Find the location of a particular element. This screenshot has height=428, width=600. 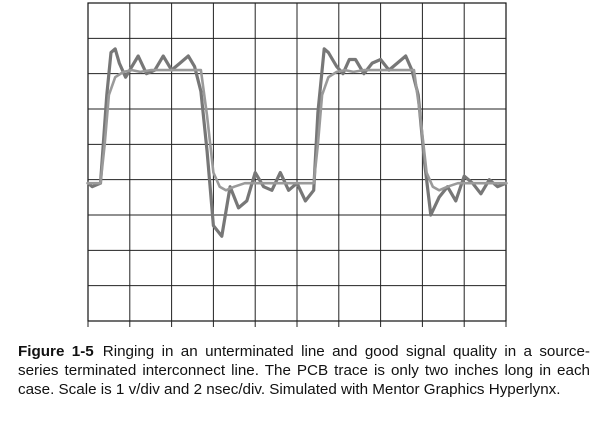

figure-label: Figure 1-5 is located at coordinates (56, 351).